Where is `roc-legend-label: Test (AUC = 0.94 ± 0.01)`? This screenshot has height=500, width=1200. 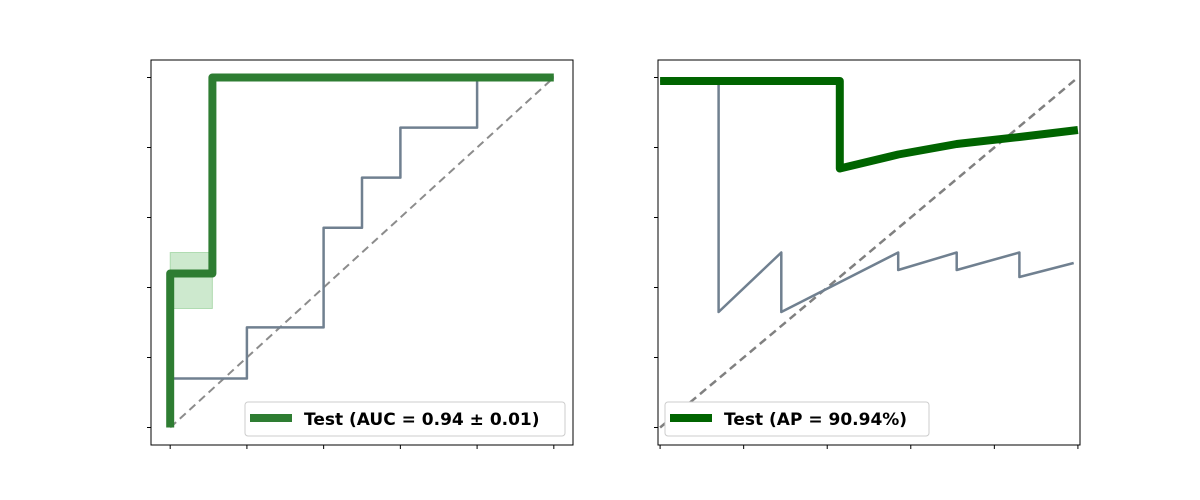 roc-legend-label: Test (AUC = 0.94 ± 0.01) is located at coordinates (422, 420).